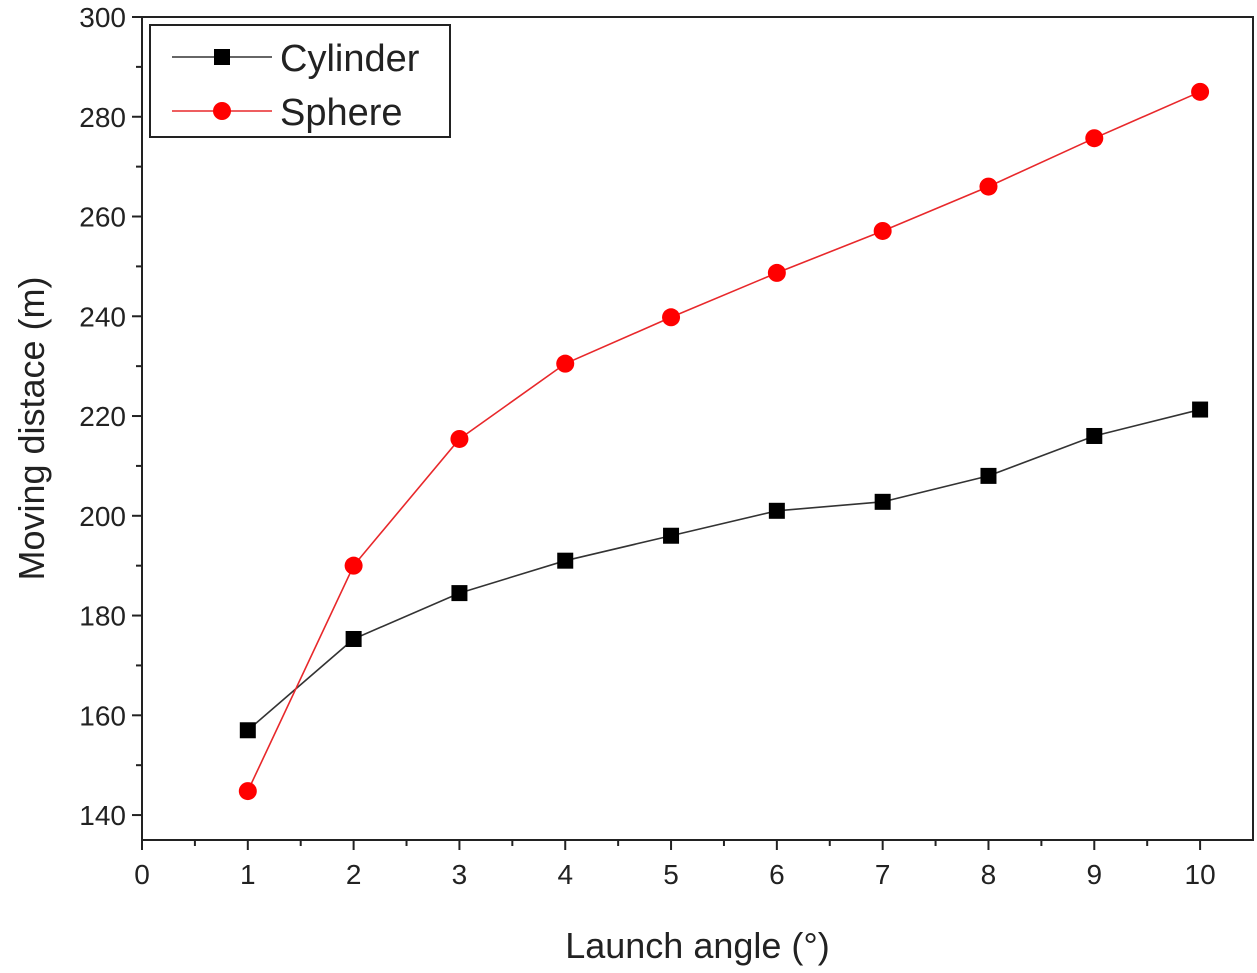 The width and height of the screenshot is (1257, 973). I want to click on x-tick-label: 1, so click(248, 874).